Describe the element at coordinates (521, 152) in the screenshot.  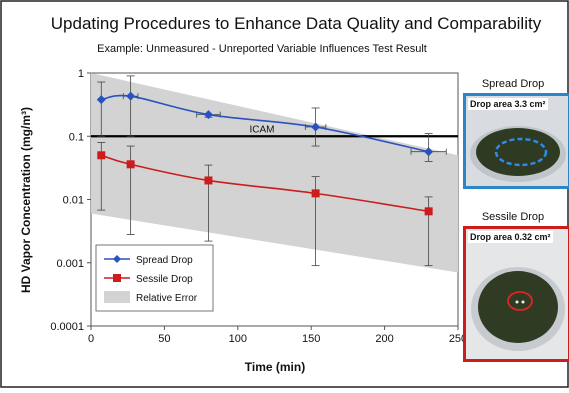
I see `spread-drop-outline` at that location.